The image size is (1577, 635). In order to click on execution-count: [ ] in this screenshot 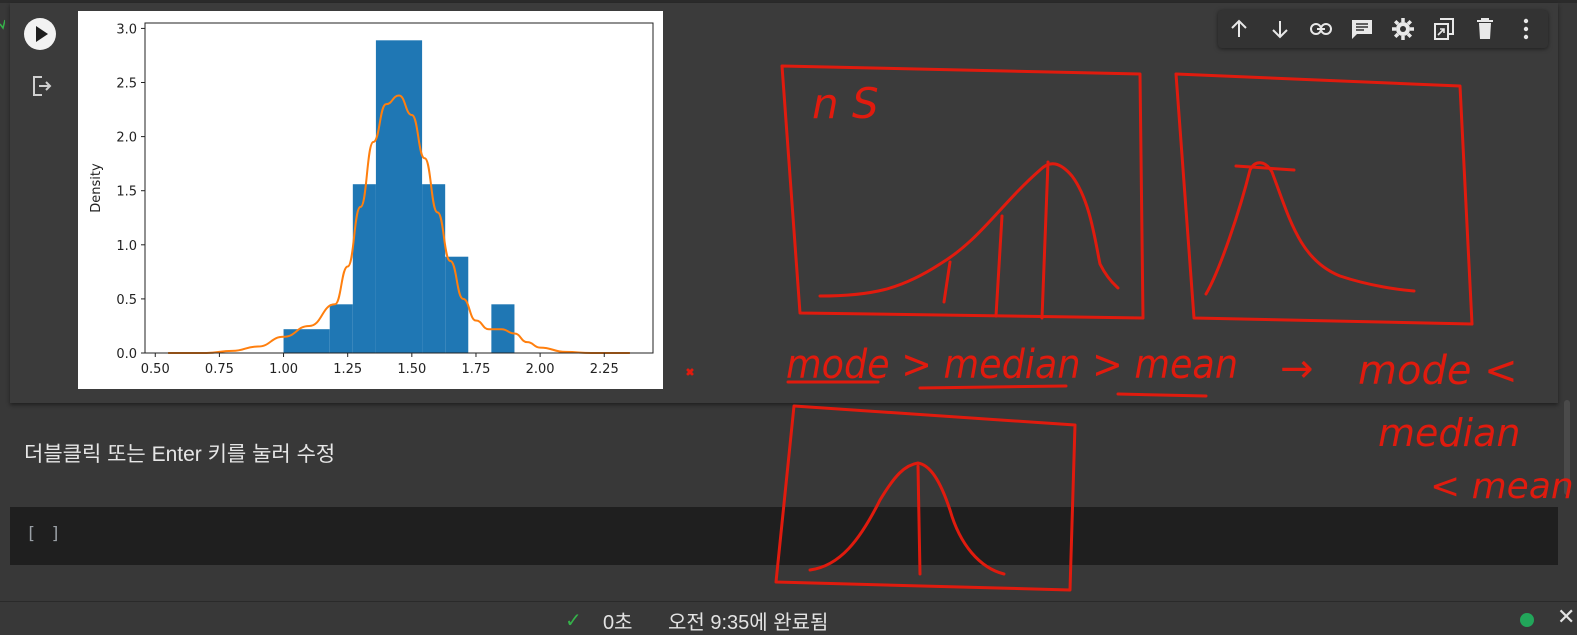, I will do `click(44, 534)`.